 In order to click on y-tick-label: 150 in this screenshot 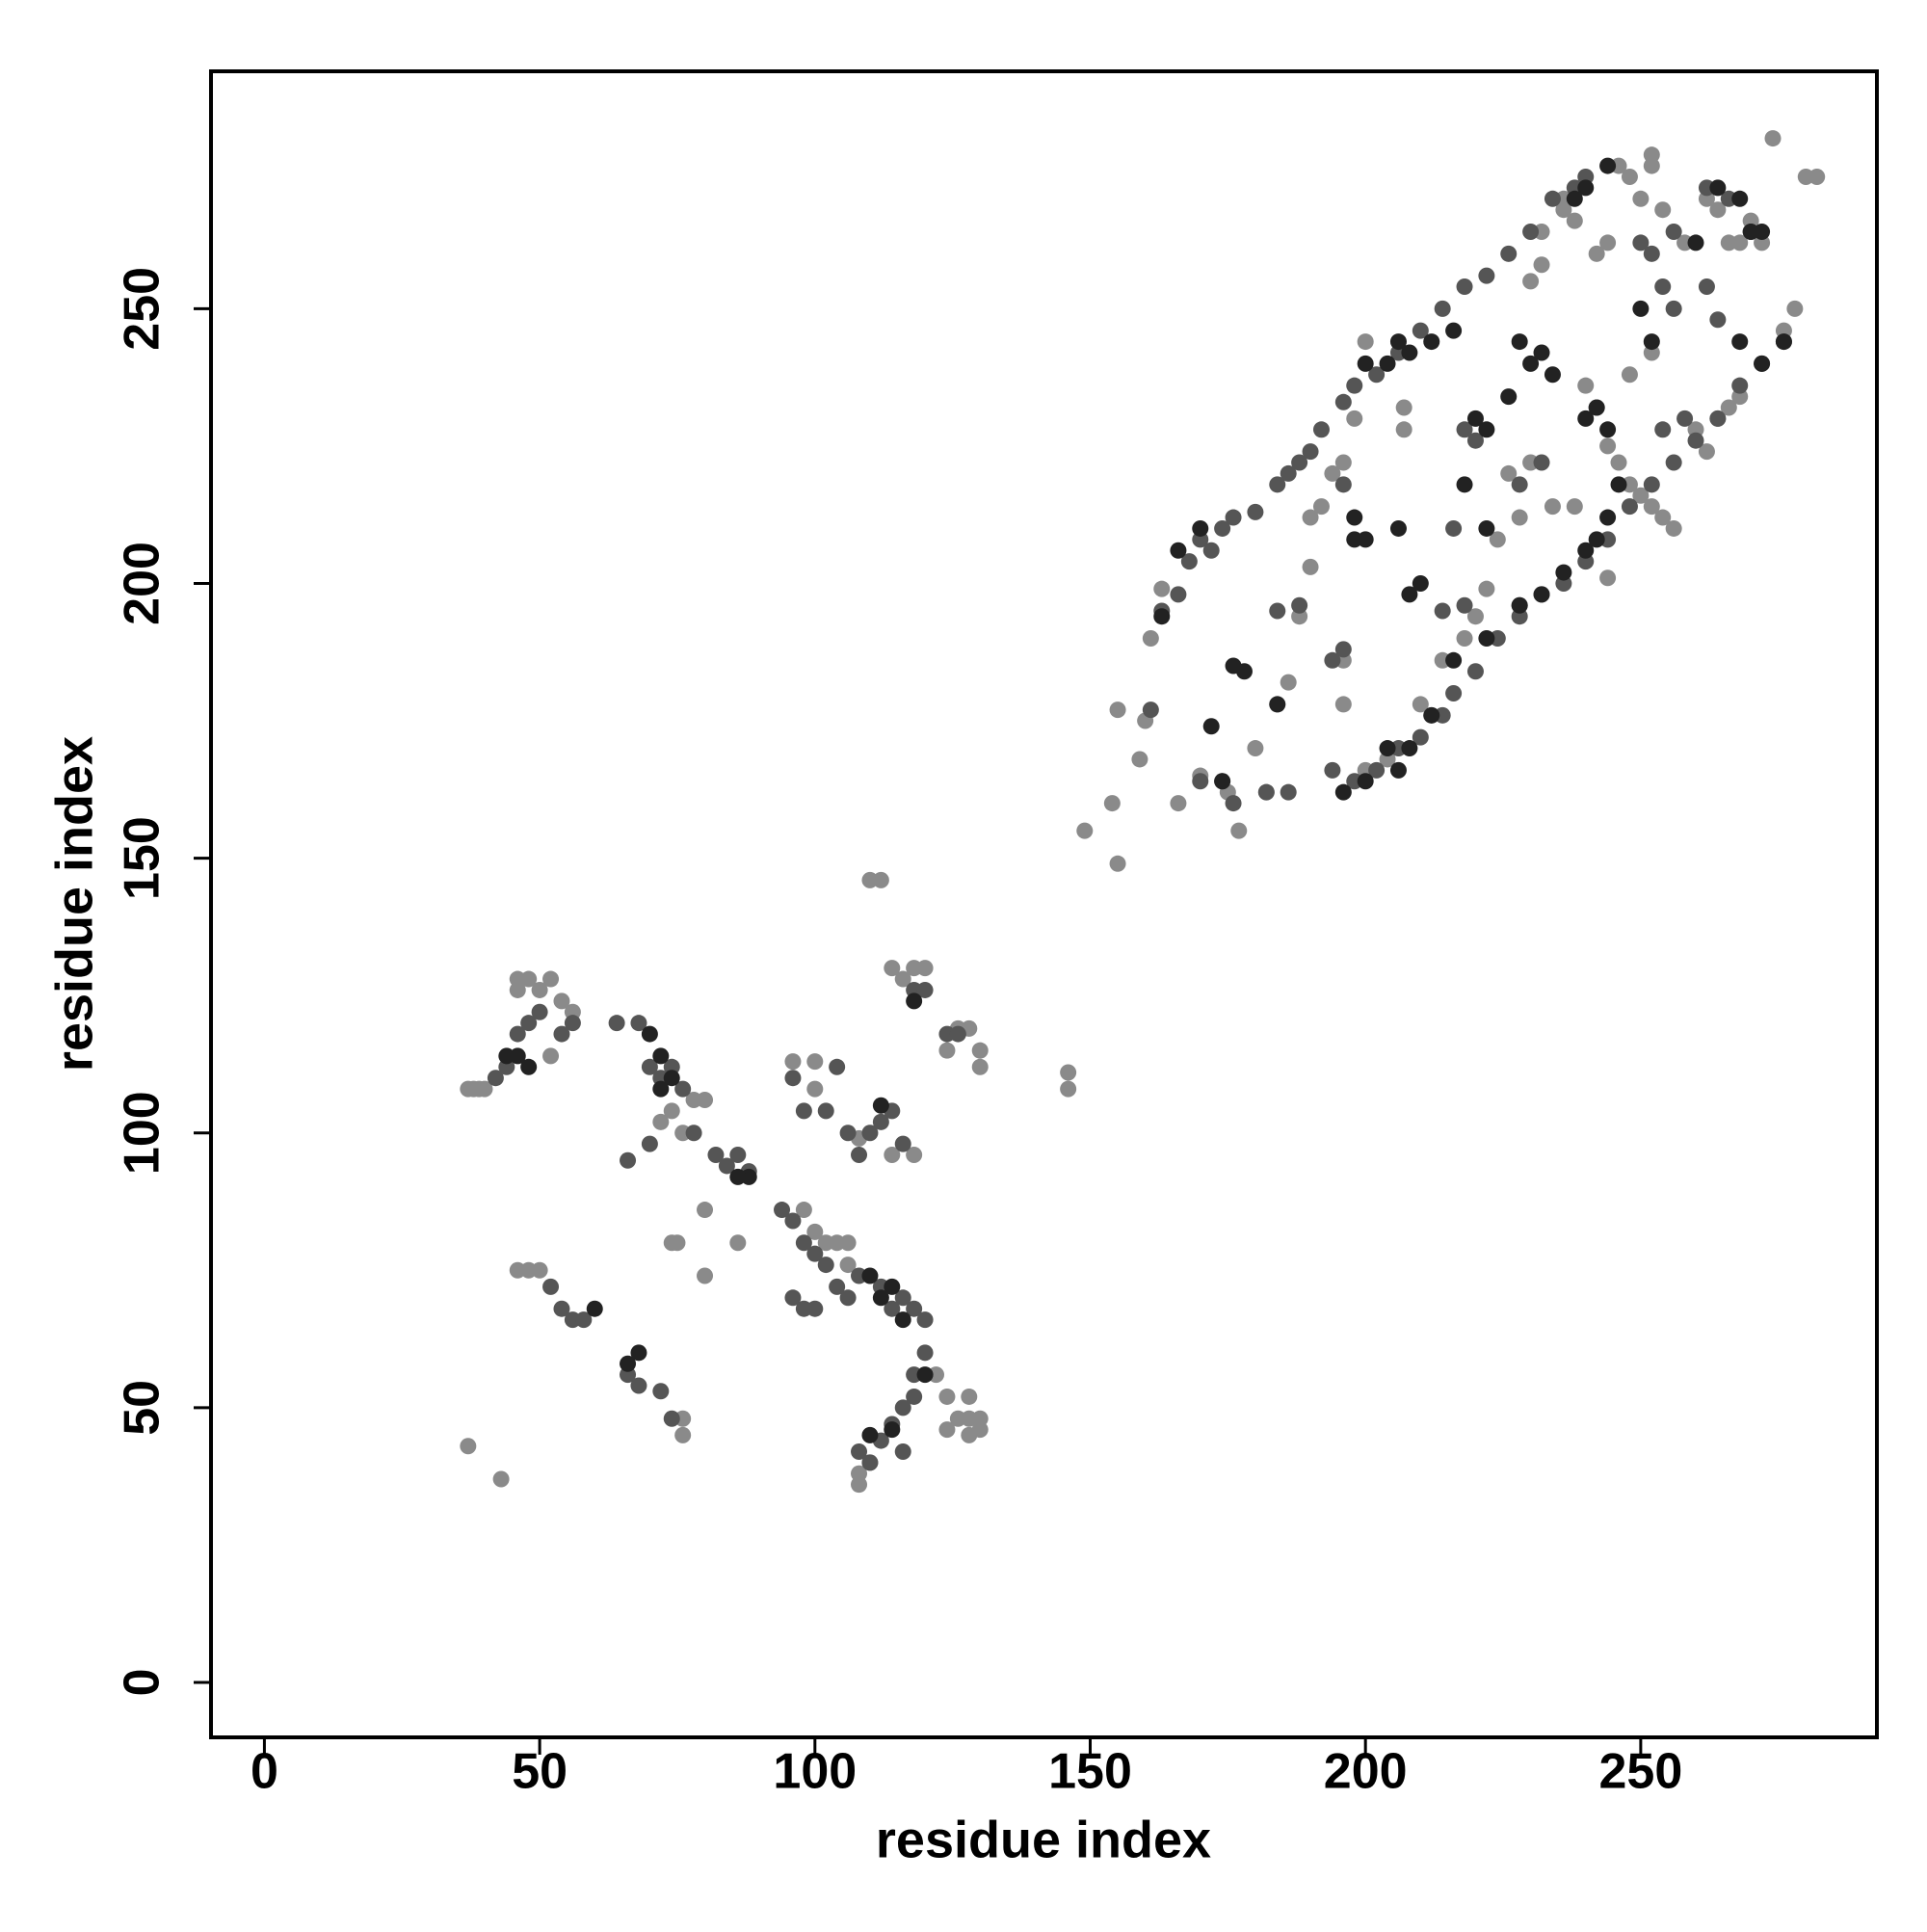, I will do `click(143, 858)`.